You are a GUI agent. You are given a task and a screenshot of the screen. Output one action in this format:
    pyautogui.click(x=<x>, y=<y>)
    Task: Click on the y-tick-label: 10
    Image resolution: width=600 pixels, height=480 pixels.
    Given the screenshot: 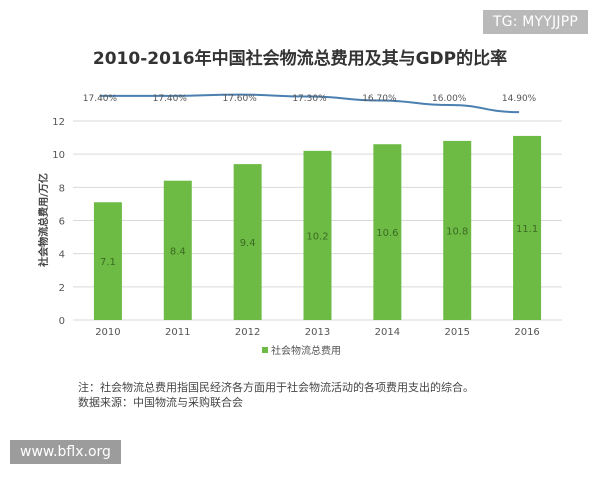 What is the action you would take?
    pyautogui.click(x=58, y=155)
    